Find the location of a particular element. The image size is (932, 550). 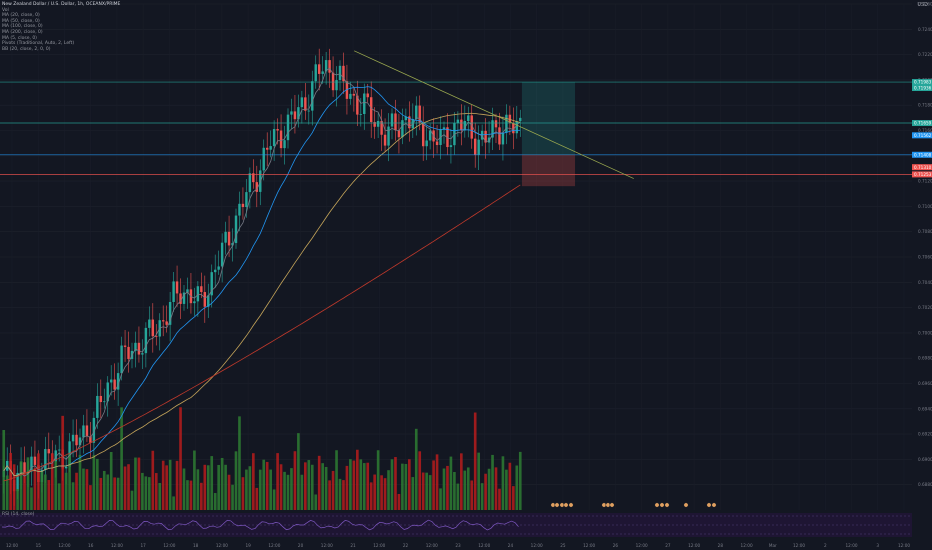

rsi-label: RSI (14, close) is located at coordinates (18, 514).